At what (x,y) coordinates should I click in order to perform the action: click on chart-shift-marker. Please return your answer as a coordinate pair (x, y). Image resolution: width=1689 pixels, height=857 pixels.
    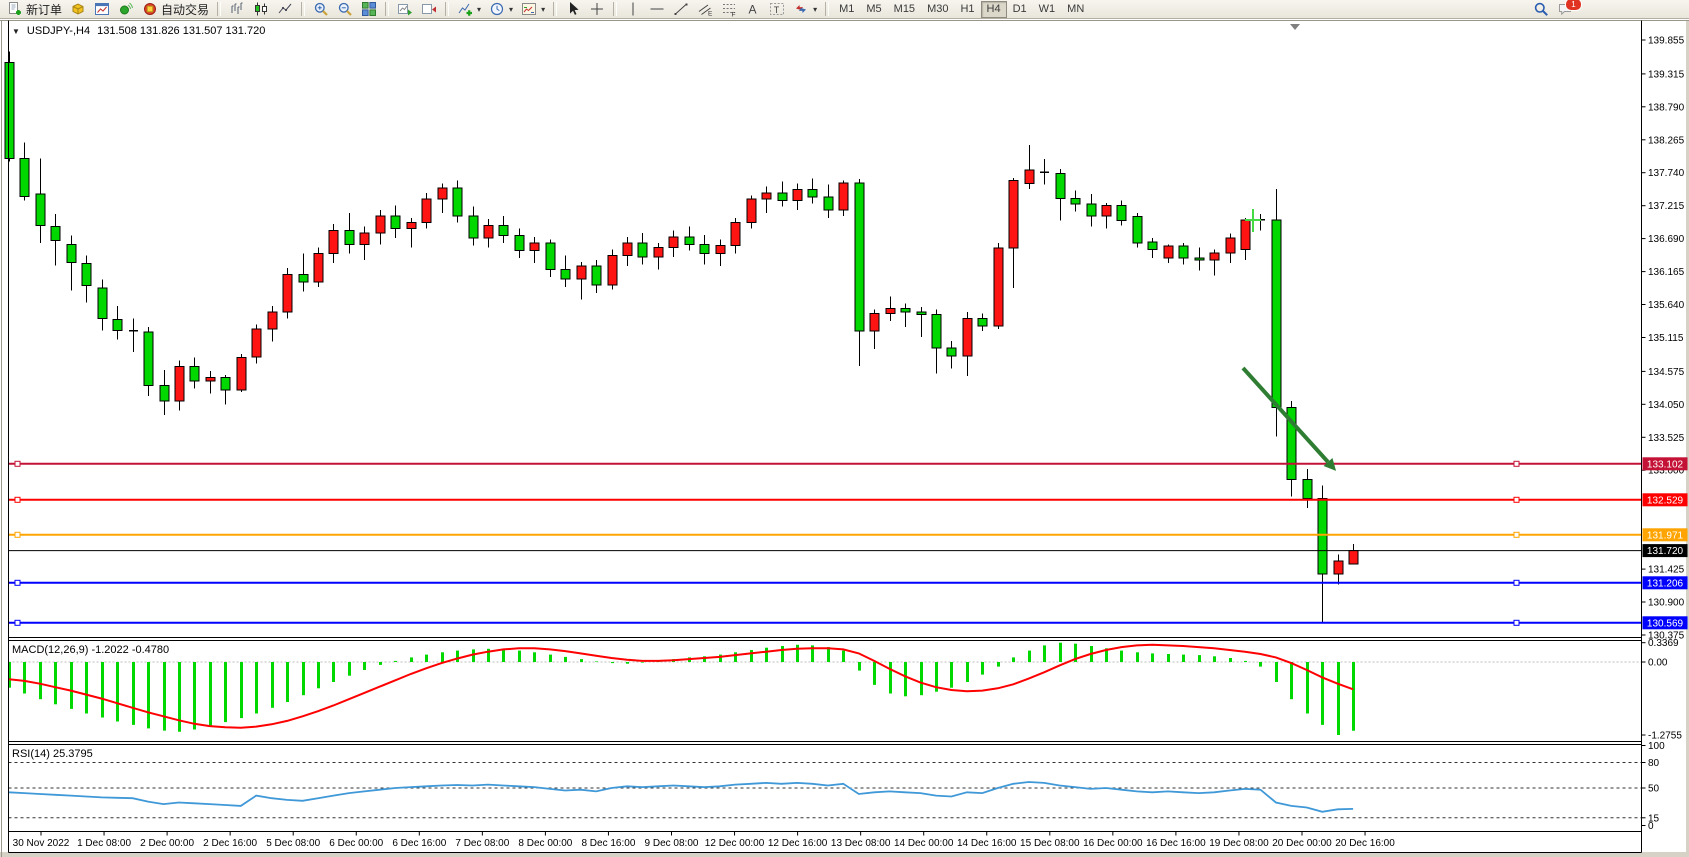
    Looking at the image, I should click on (1295, 27).